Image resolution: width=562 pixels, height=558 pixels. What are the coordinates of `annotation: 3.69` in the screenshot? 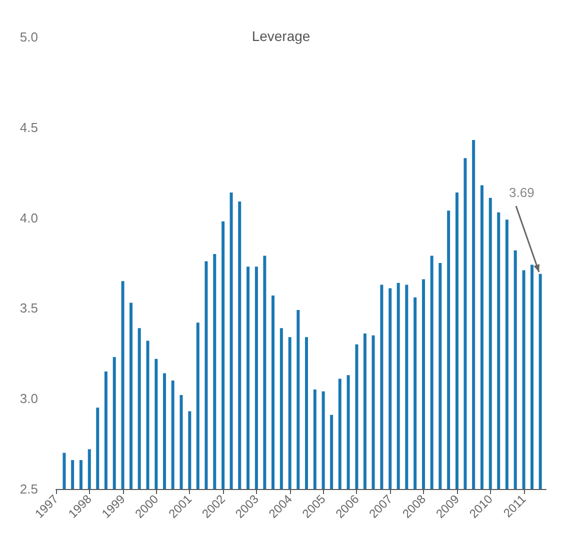 It's located at (521, 192).